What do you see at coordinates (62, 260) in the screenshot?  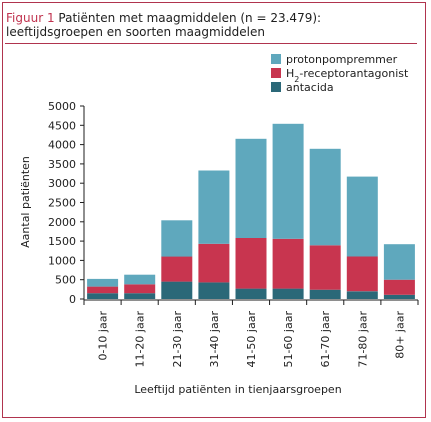 I see `y-tick-label: 1000` at bounding box center [62, 260].